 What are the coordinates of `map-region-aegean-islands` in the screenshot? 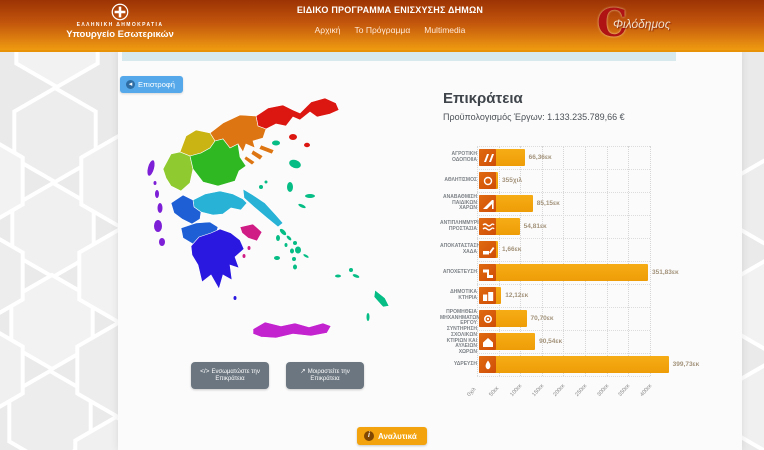 It's located at (324, 231).